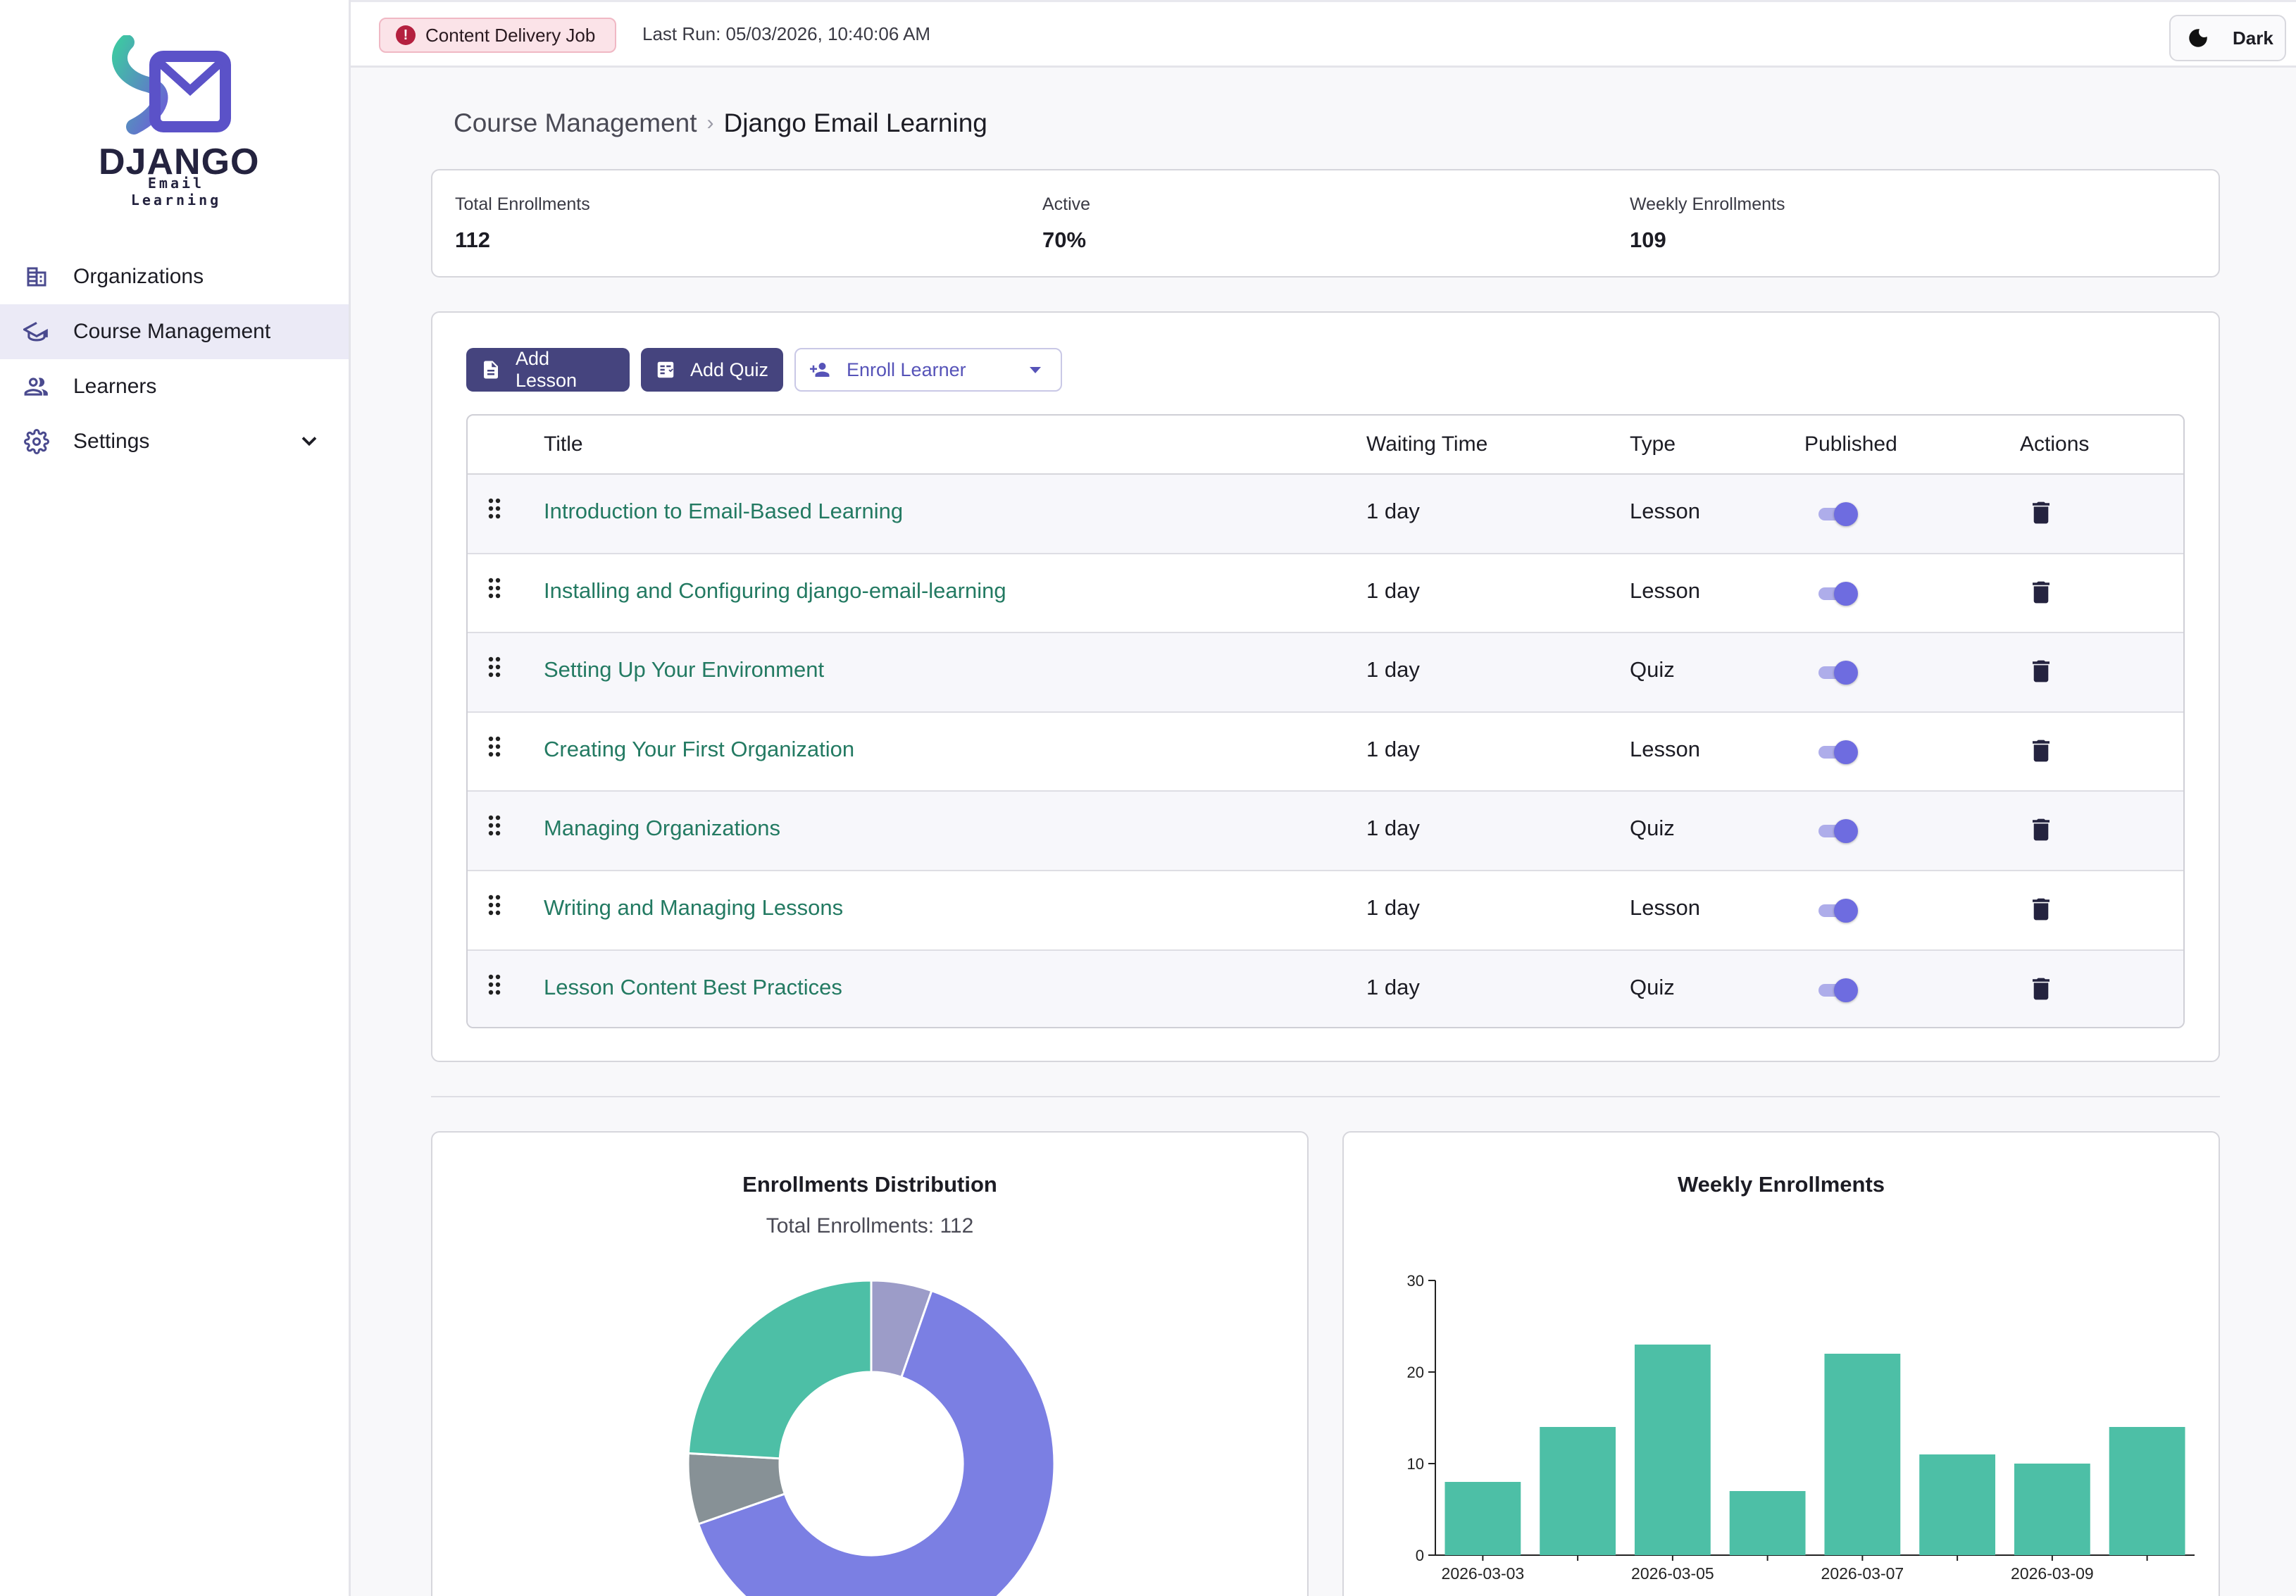 This screenshot has height=1596, width=2296. Describe the element at coordinates (1064, 239) in the screenshot. I see `stat-value: 70%` at that location.